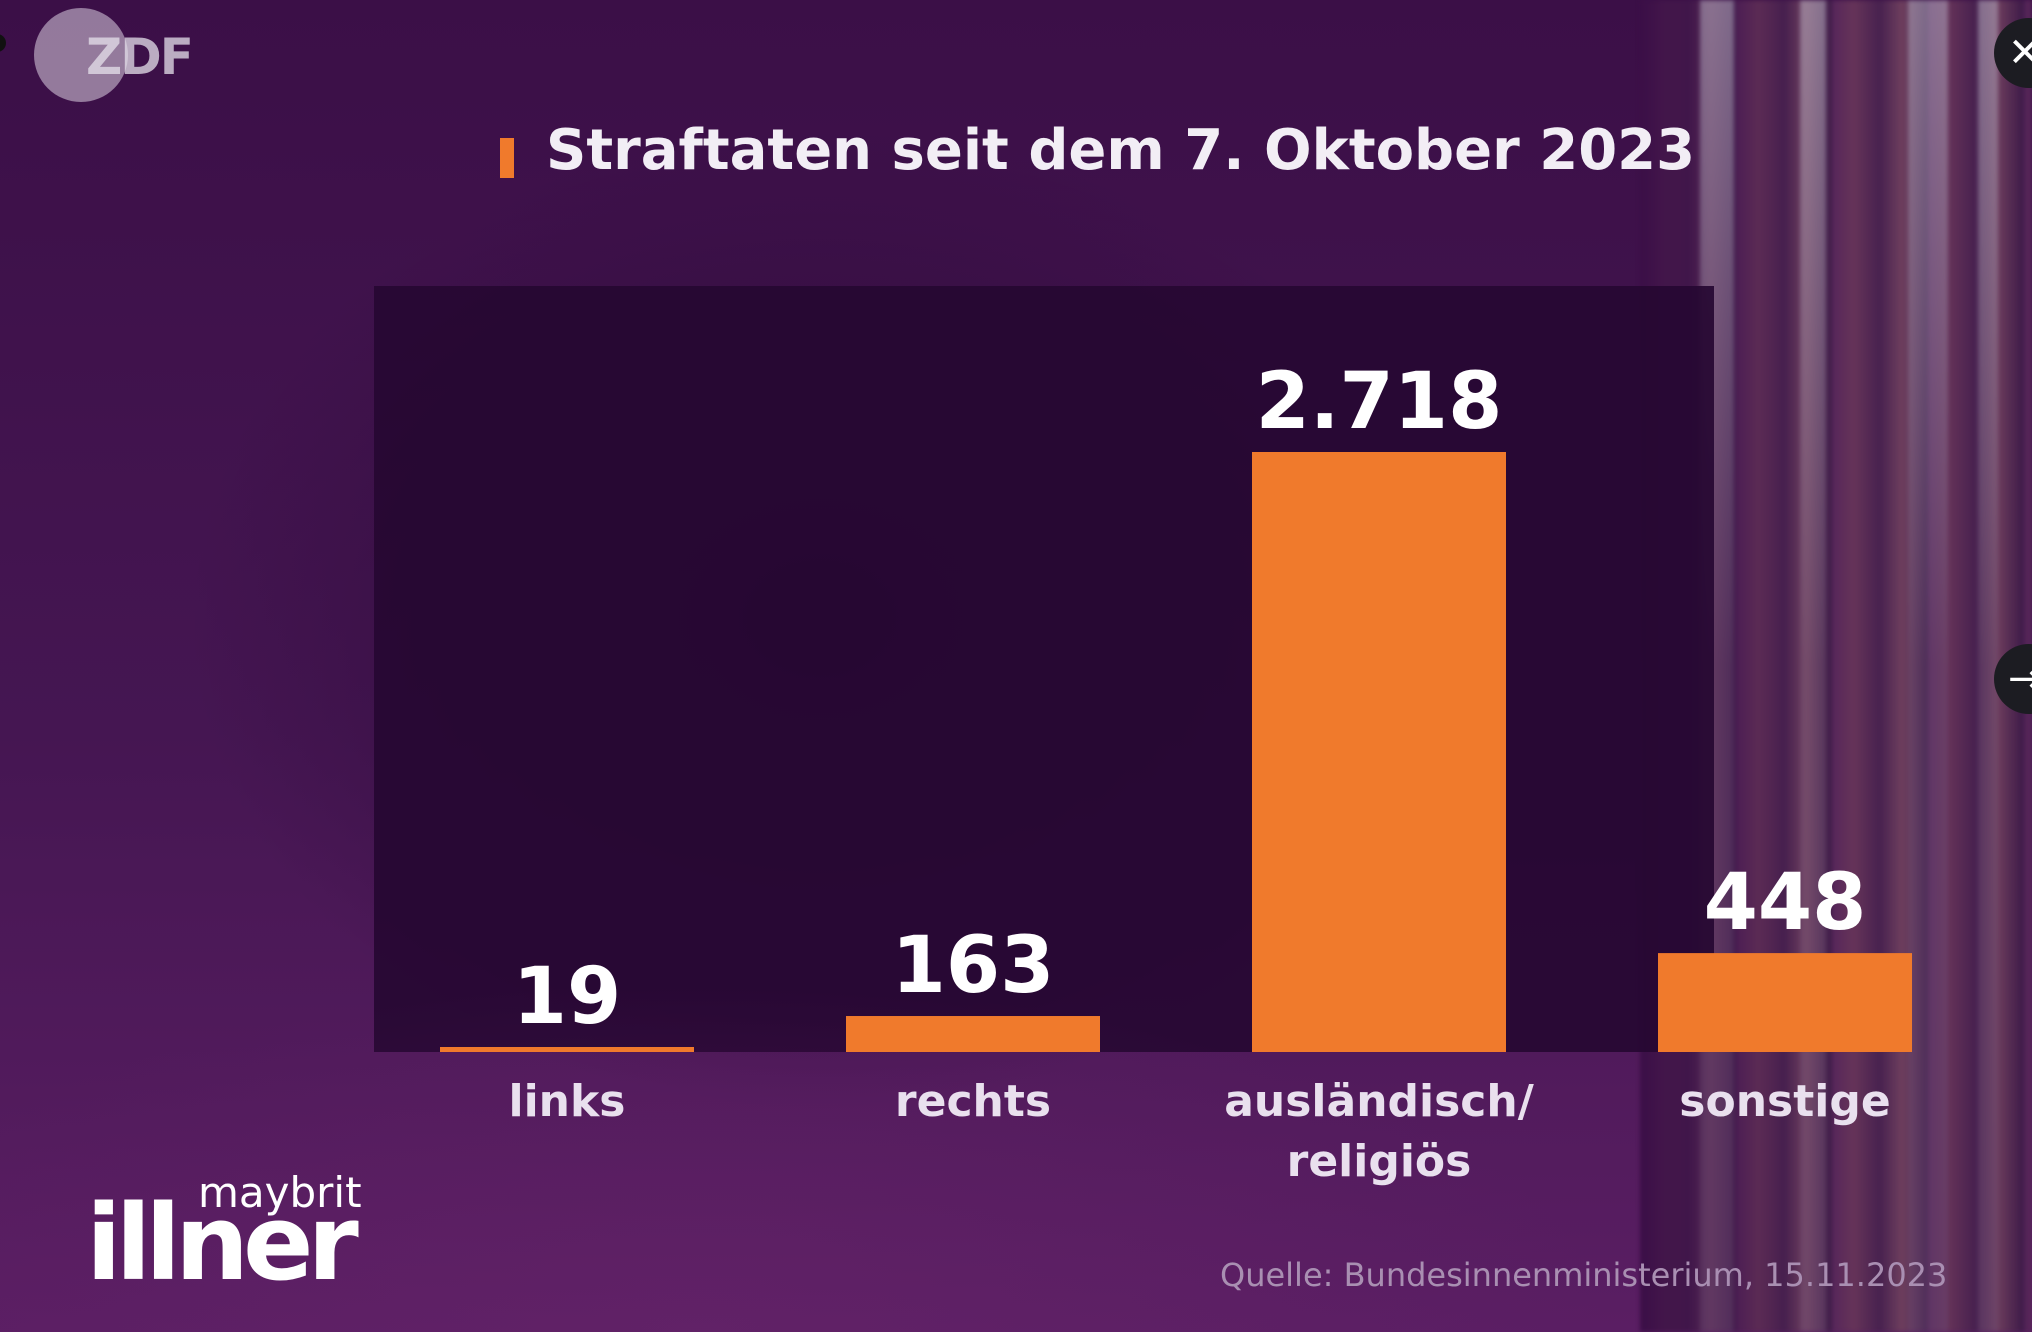 This screenshot has height=1332, width=2032. Describe the element at coordinates (507, 158) in the screenshot. I see `title-accent-bar` at that location.